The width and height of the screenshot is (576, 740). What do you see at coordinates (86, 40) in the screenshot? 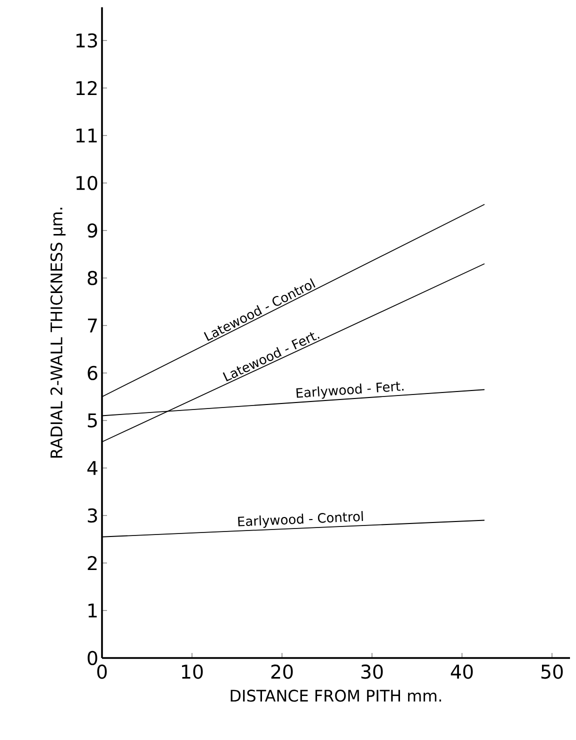
I see `y-tick-label: 13` at bounding box center [86, 40].